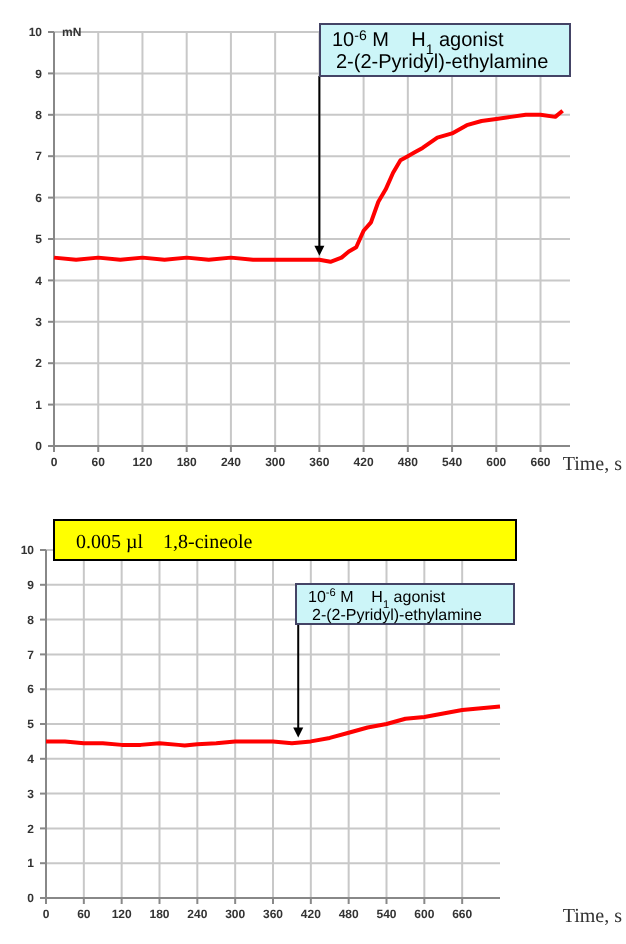  What do you see at coordinates (285, 540) in the screenshot?
I see `title-box: 0.005 µl 1,8-cineole` at bounding box center [285, 540].